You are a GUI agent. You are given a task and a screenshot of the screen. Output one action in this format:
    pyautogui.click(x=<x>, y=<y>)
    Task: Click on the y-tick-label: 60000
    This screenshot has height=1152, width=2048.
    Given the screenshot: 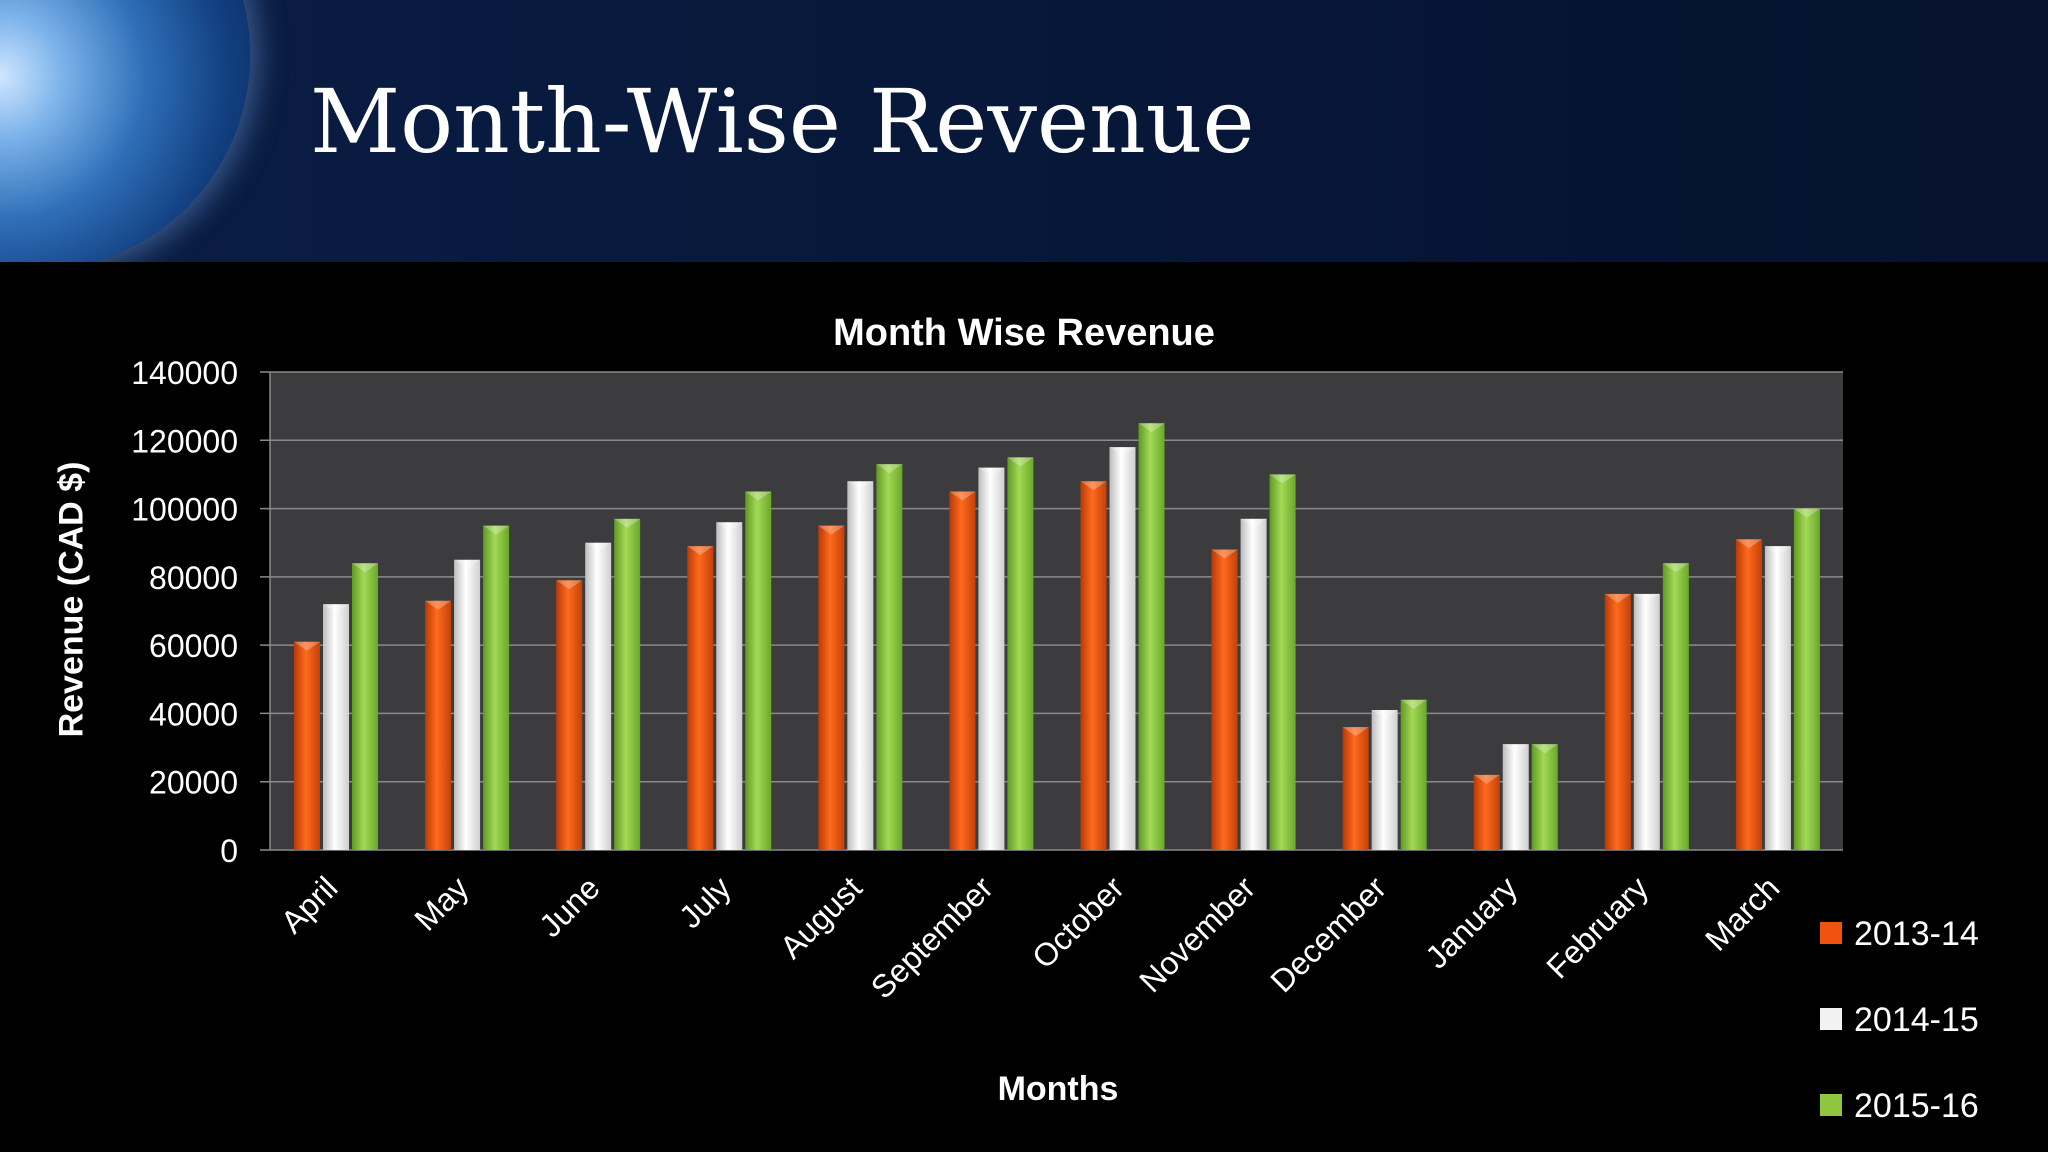 What is the action you would take?
    pyautogui.click(x=193, y=646)
    